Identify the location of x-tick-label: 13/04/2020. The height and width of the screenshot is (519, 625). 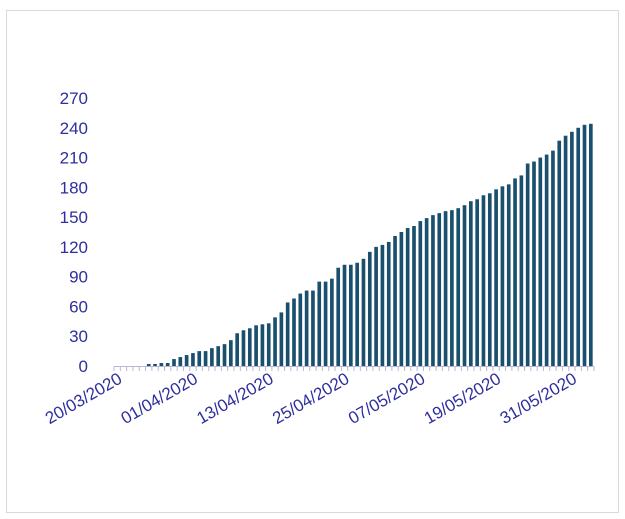
(235, 398).